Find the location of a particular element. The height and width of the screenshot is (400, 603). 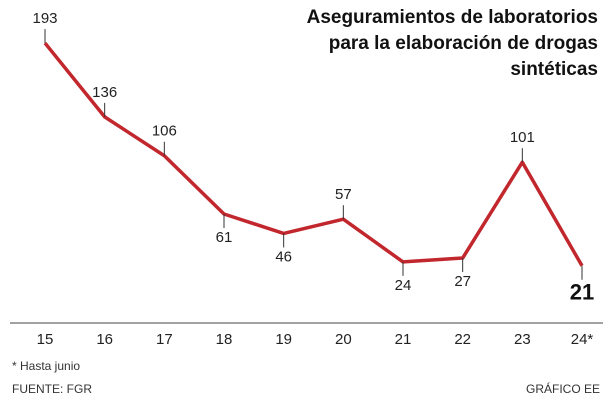

value-label: 106 is located at coordinates (164, 131).